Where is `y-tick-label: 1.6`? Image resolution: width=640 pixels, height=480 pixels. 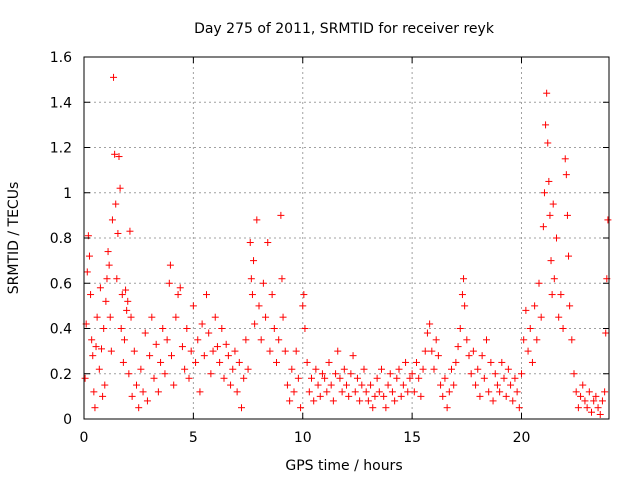 y-tick-label: 1.6 is located at coordinates (61, 58).